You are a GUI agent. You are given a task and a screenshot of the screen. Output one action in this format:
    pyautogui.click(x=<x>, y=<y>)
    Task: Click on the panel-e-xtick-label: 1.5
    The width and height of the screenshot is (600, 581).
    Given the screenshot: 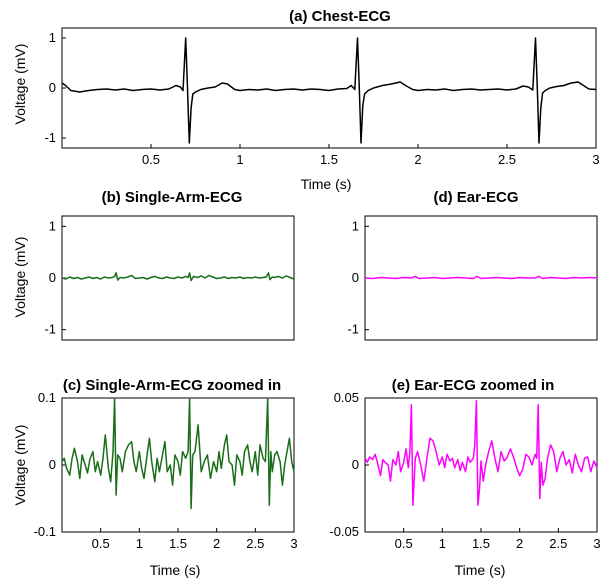 What is the action you would take?
    pyautogui.click(x=481, y=543)
    